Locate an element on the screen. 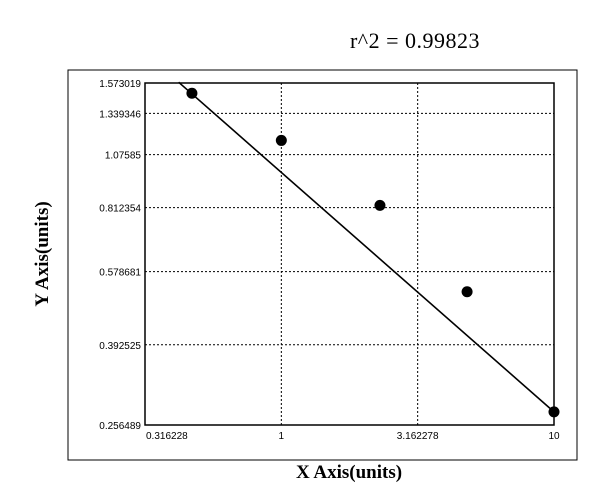  y-axis-label: Y Axis(units) is located at coordinates (42, 253).